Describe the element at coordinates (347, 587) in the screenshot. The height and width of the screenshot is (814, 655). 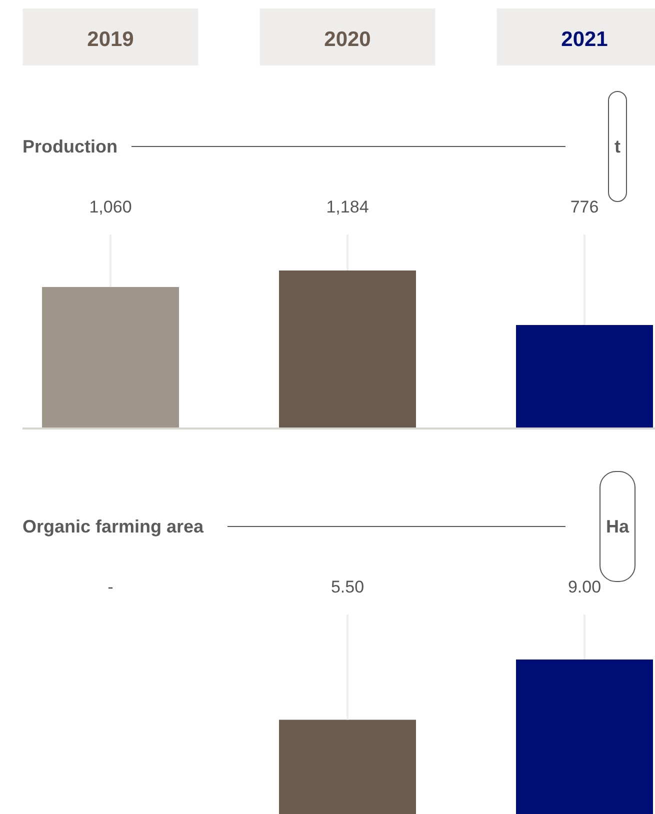
I see `data-label: 5.50` at that location.